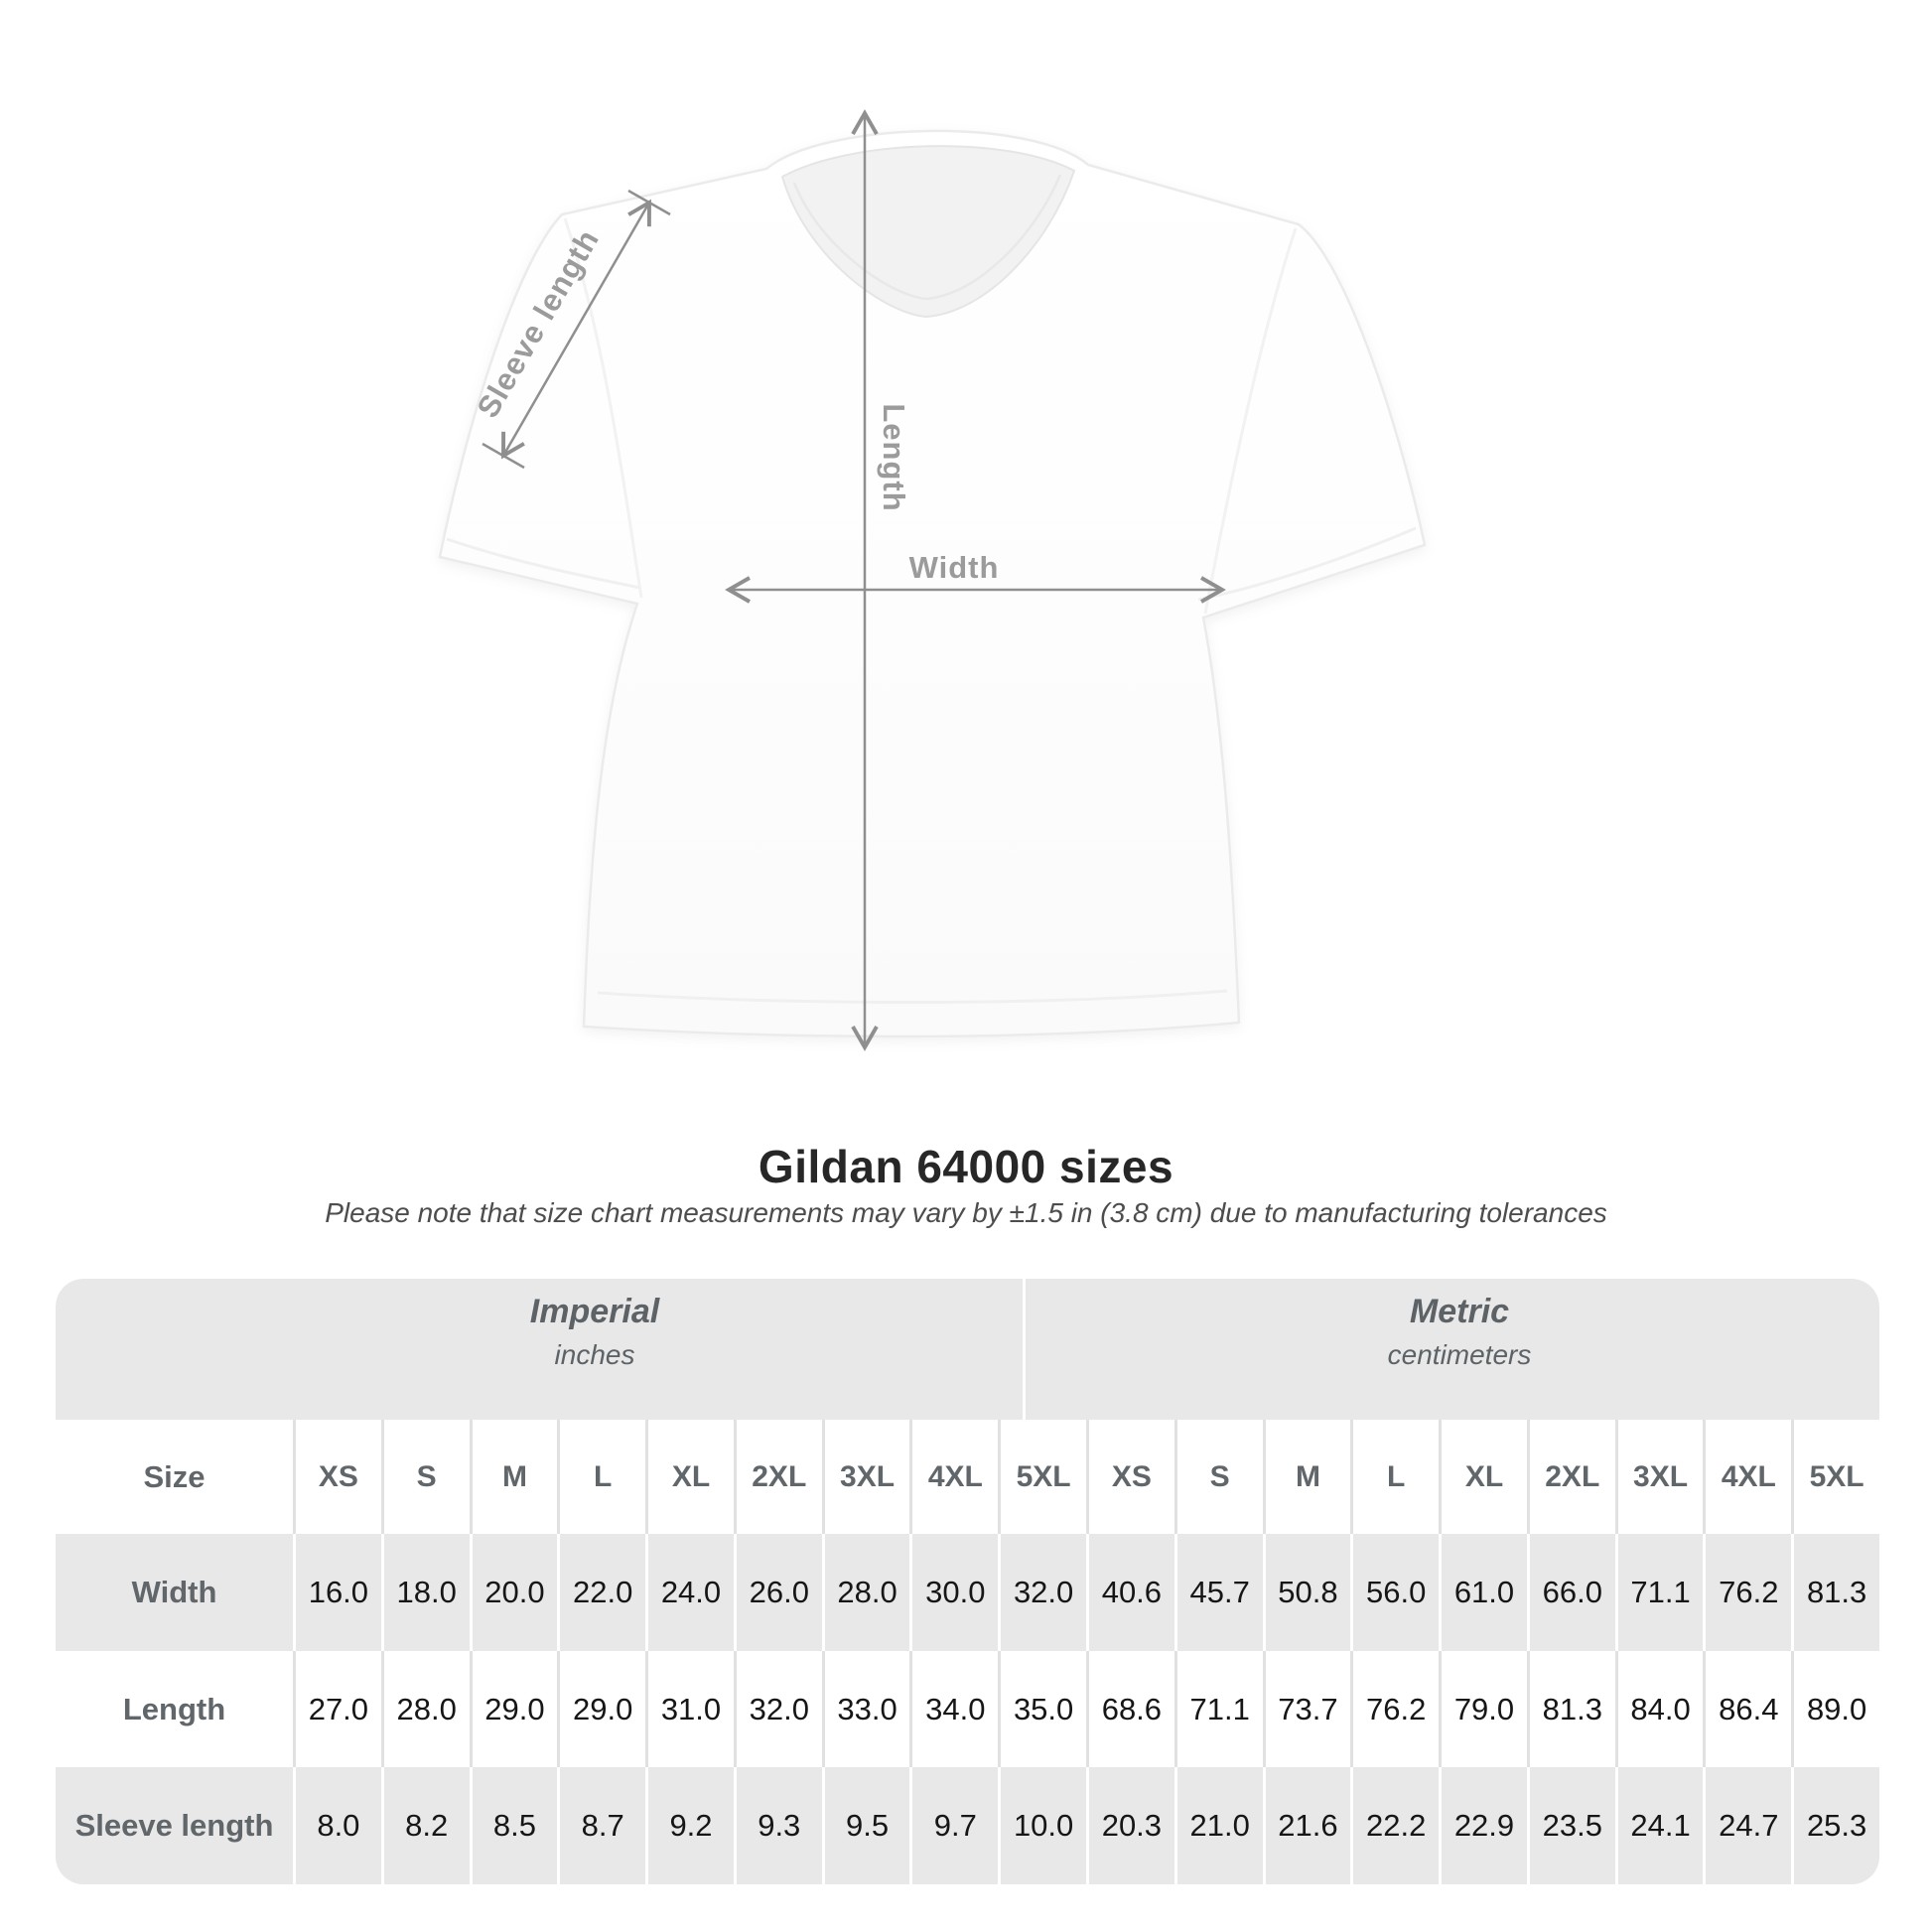 The width and height of the screenshot is (1932, 1932). What do you see at coordinates (777, 1592) in the screenshot?
I see `value-cell: 26.0` at bounding box center [777, 1592].